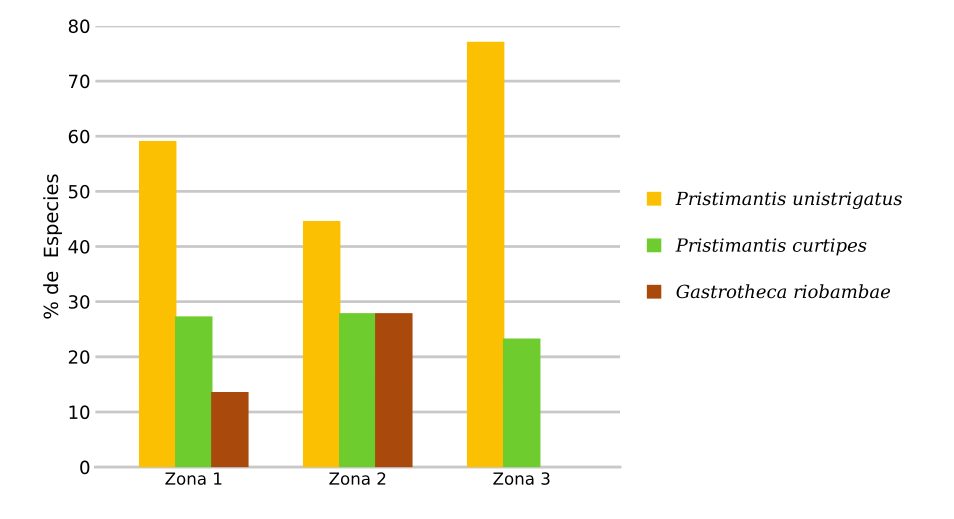 This screenshot has height=519, width=954. I want to click on y-tick-label: 10, so click(80, 412).